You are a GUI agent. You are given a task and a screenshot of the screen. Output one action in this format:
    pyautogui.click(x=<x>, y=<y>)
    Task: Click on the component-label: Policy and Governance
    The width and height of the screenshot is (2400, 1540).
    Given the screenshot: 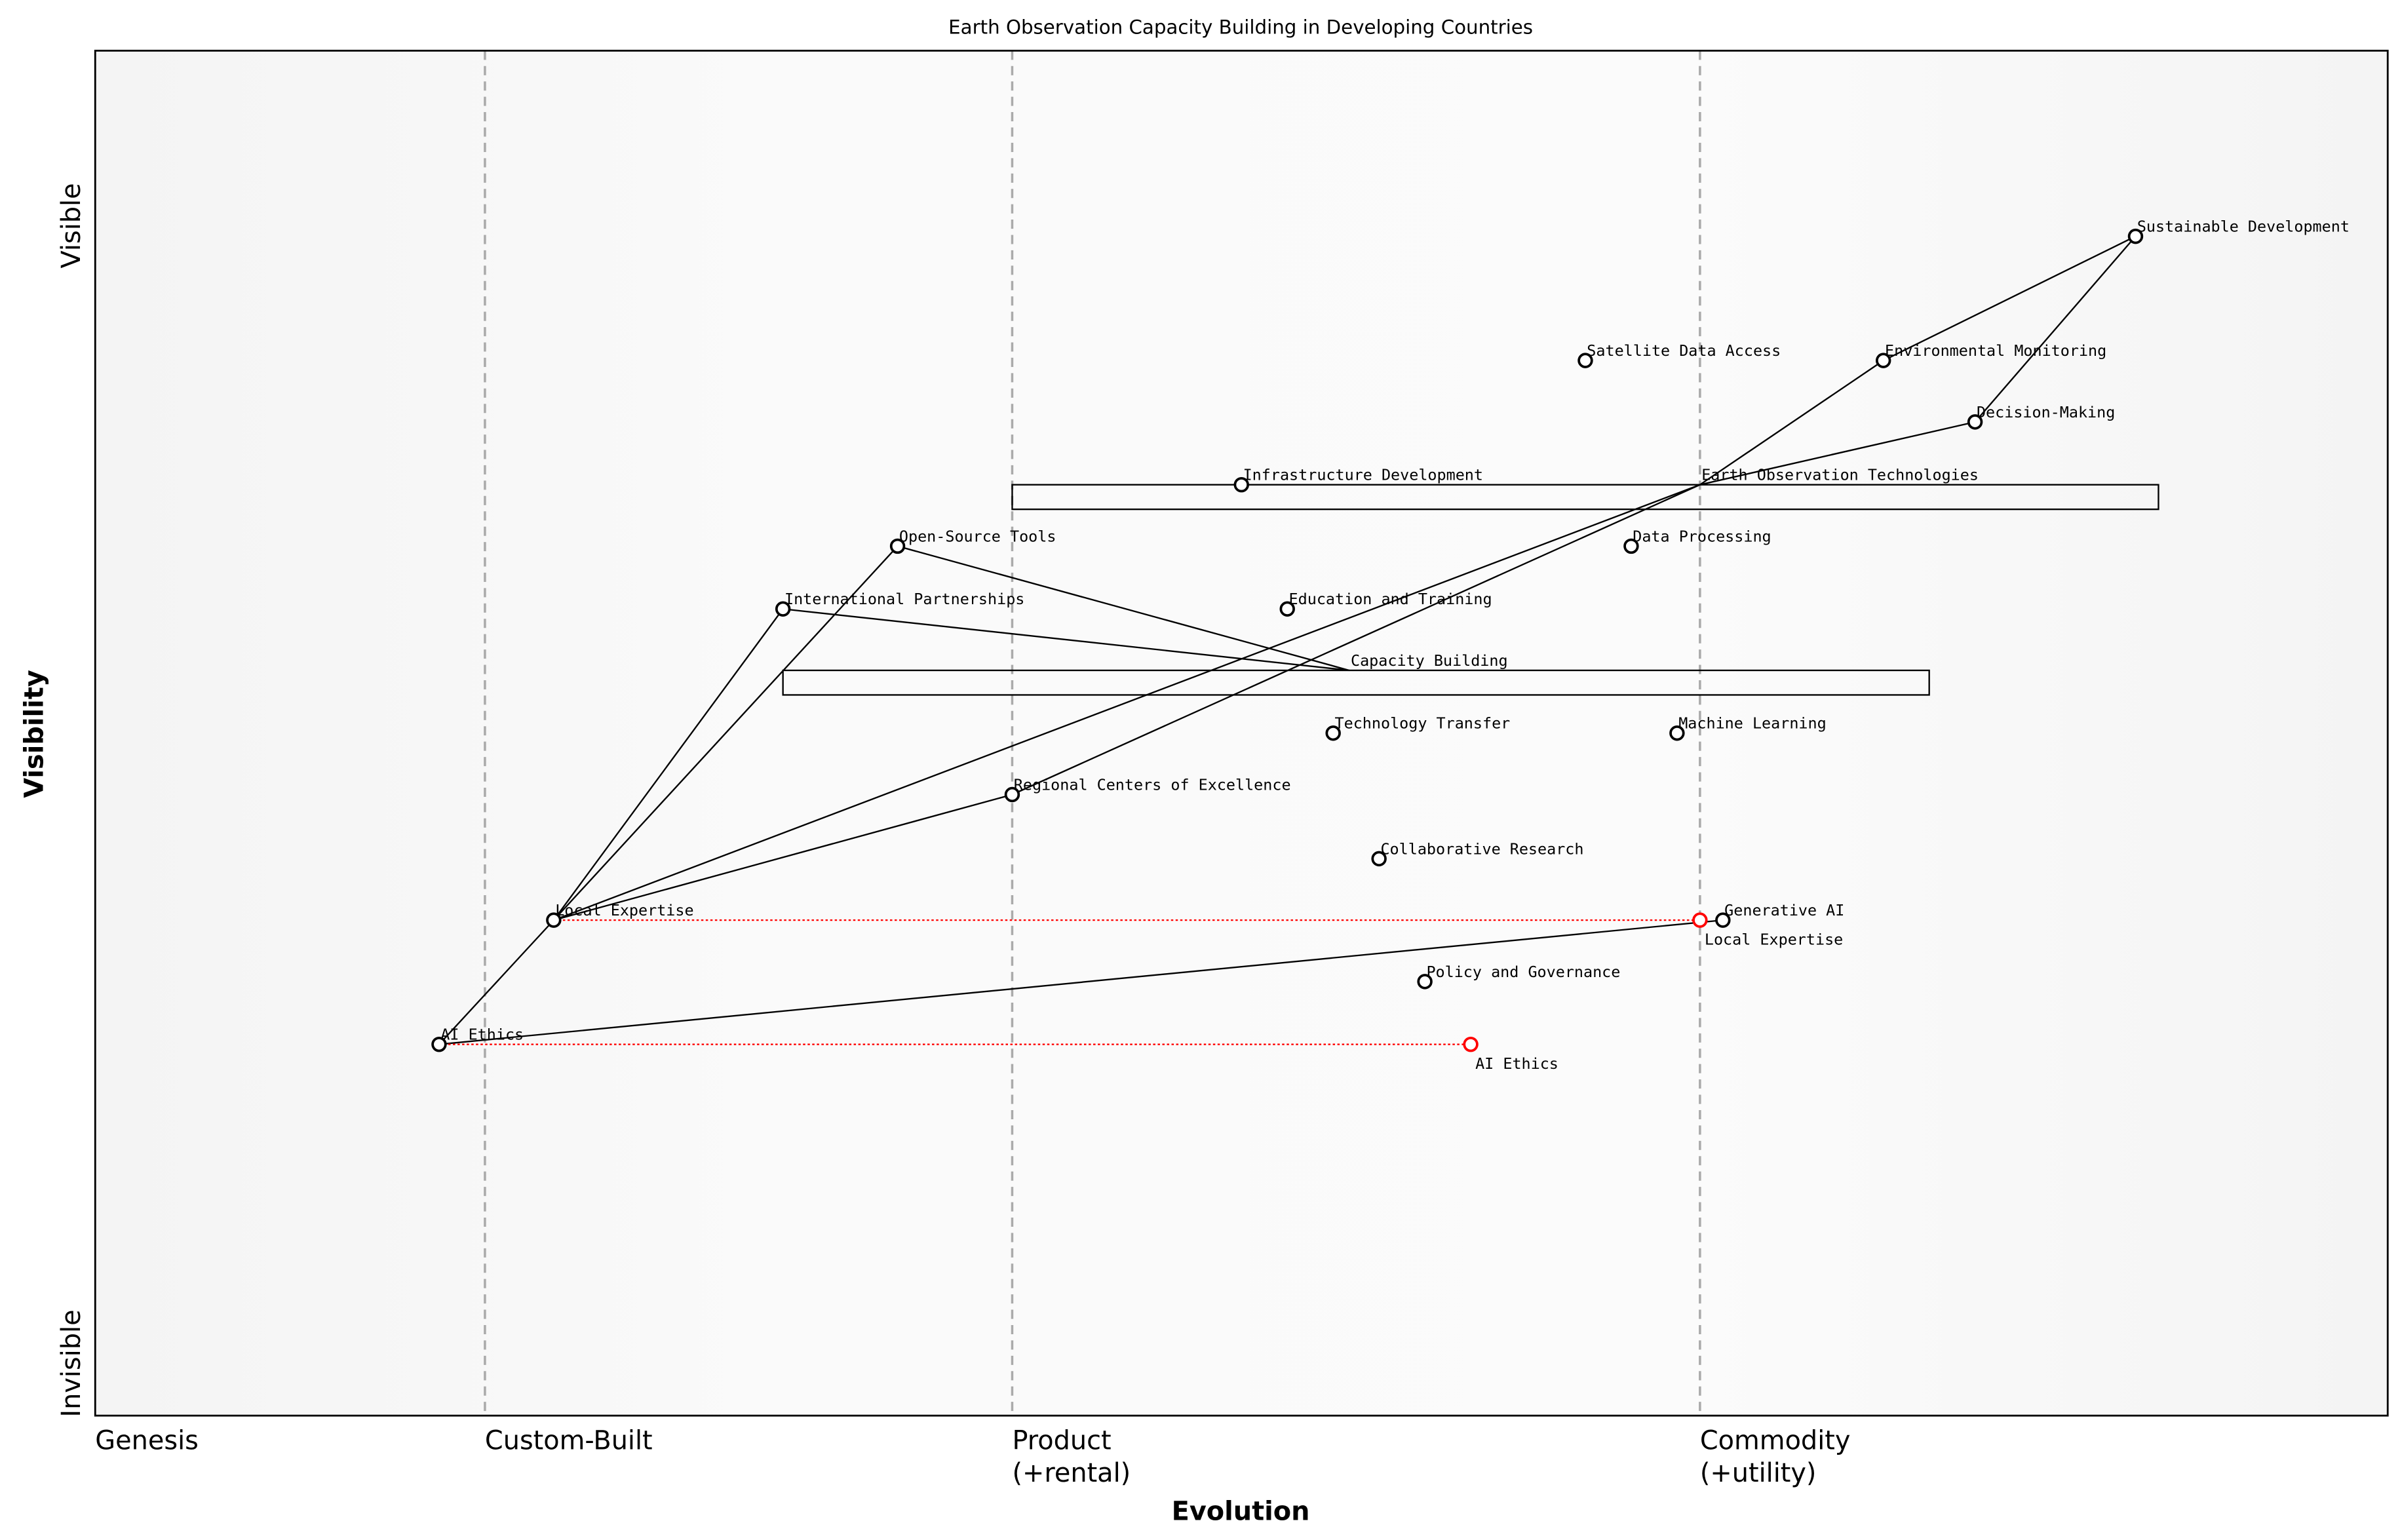 What is the action you would take?
    pyautogui.click(x=1523, y=972)
    